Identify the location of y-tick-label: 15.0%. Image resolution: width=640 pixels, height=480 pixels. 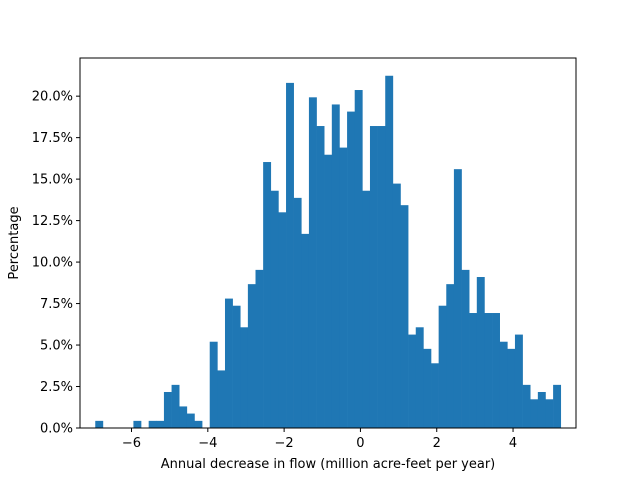
(52, 180).